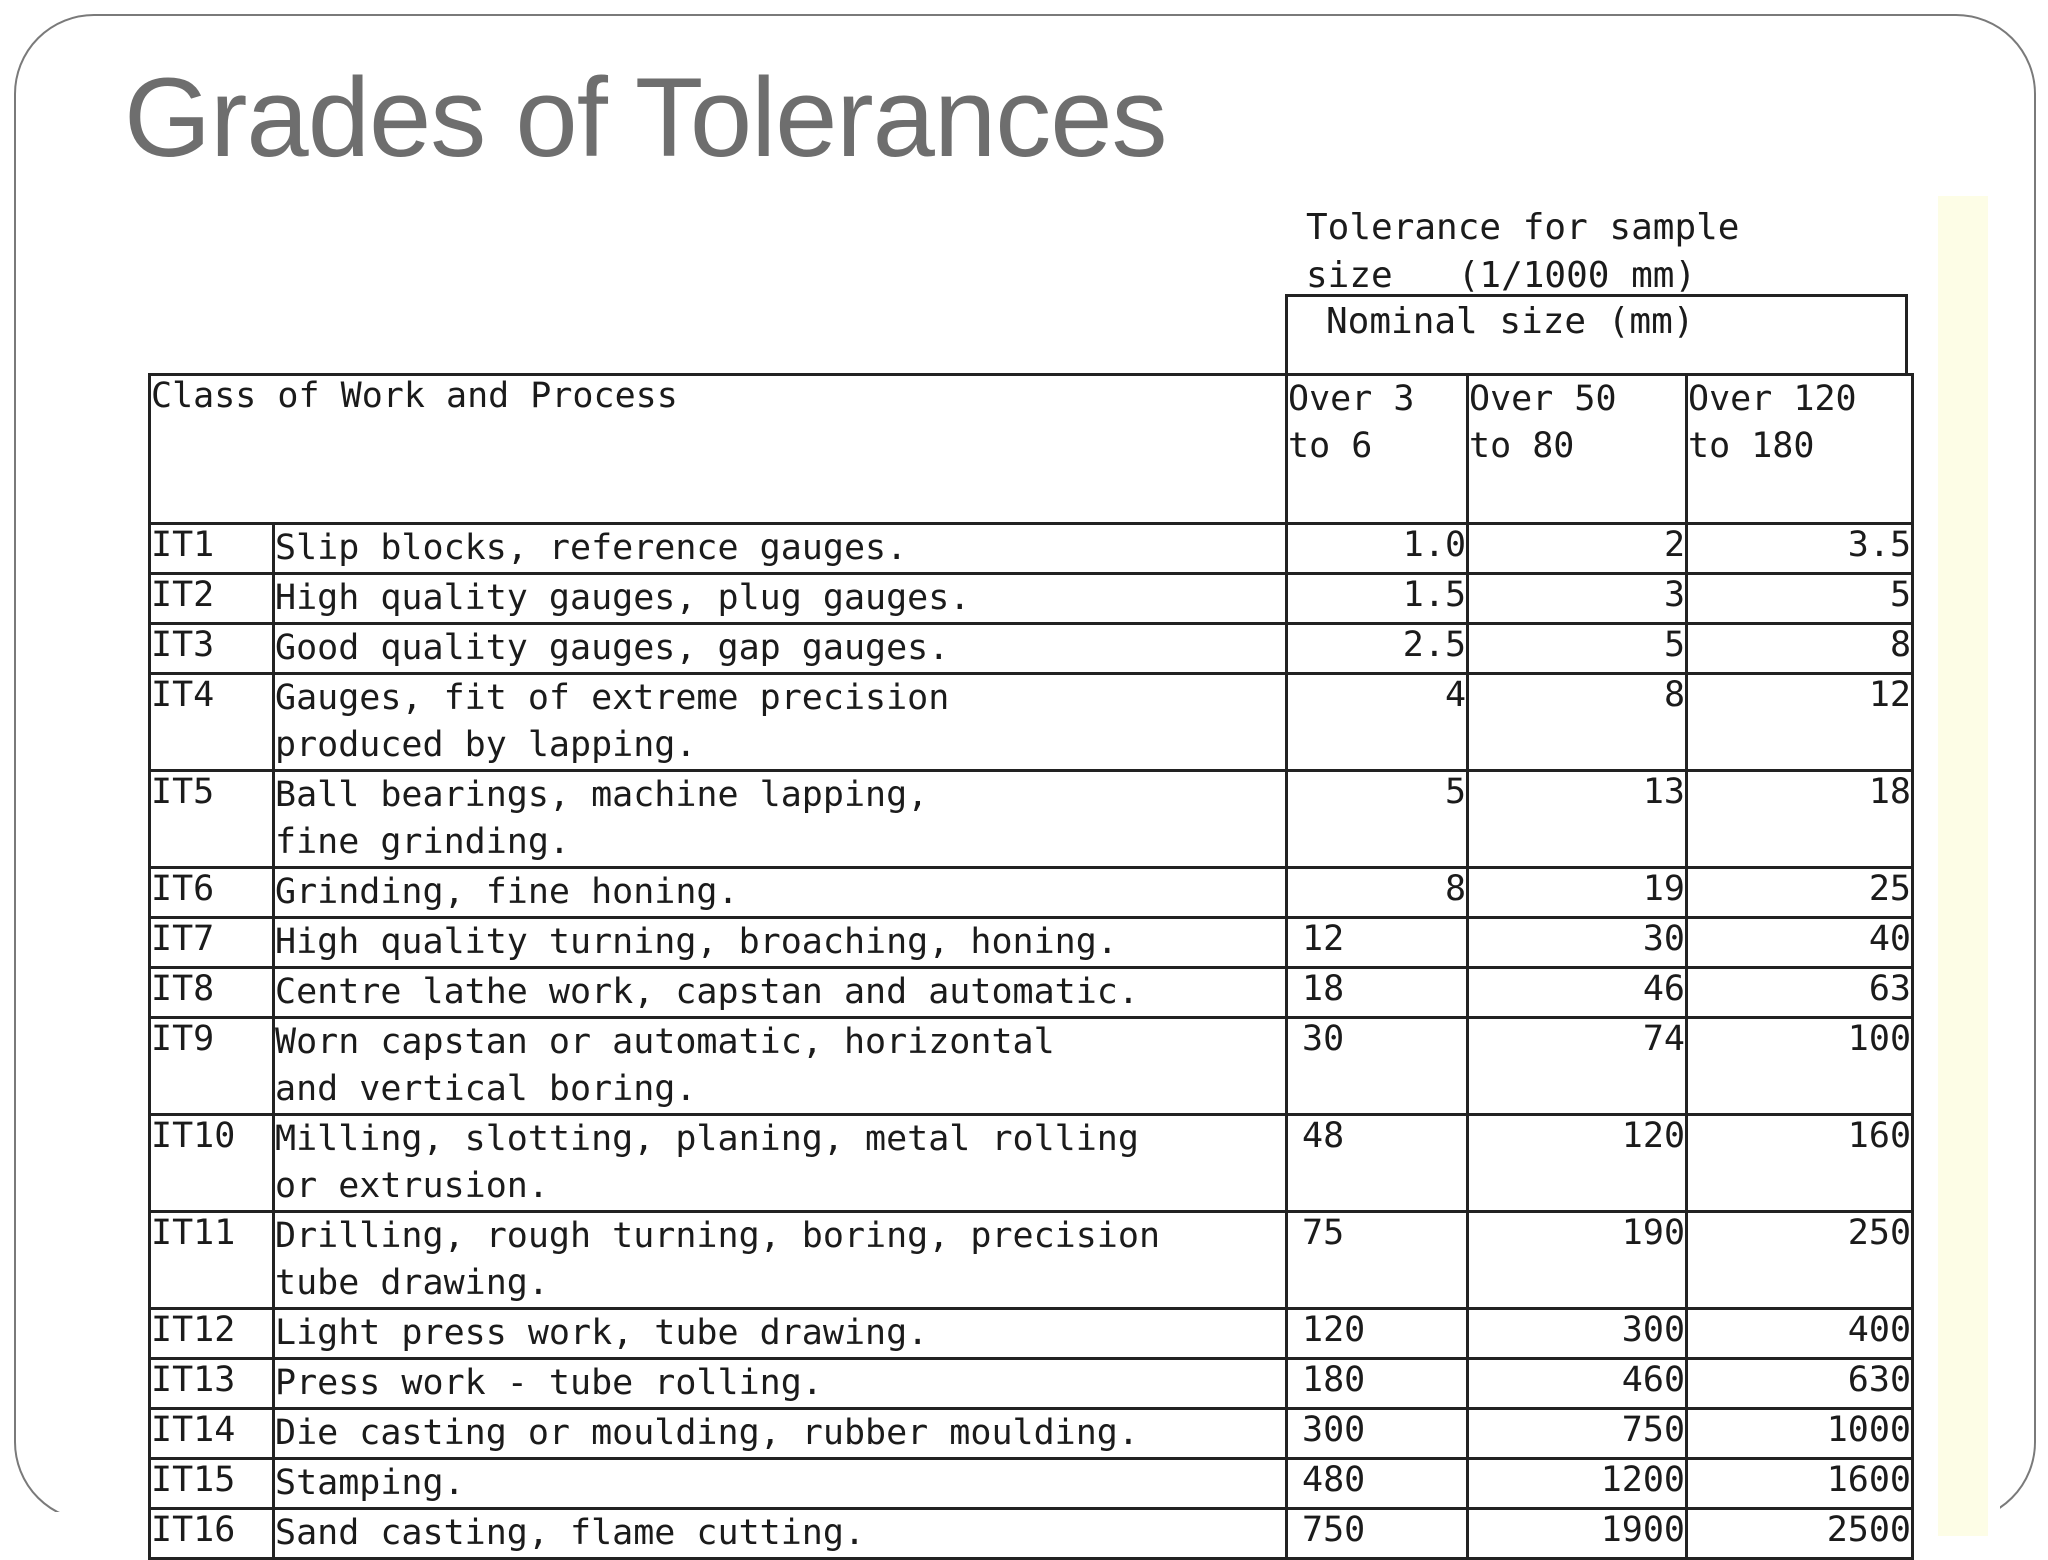 The height and width of the screenshot is (1560, 2048). Describe the element at coordinates (1800, 548) in the screenshot. I see `tolerance-120-180-cell: 3.5` at that location.